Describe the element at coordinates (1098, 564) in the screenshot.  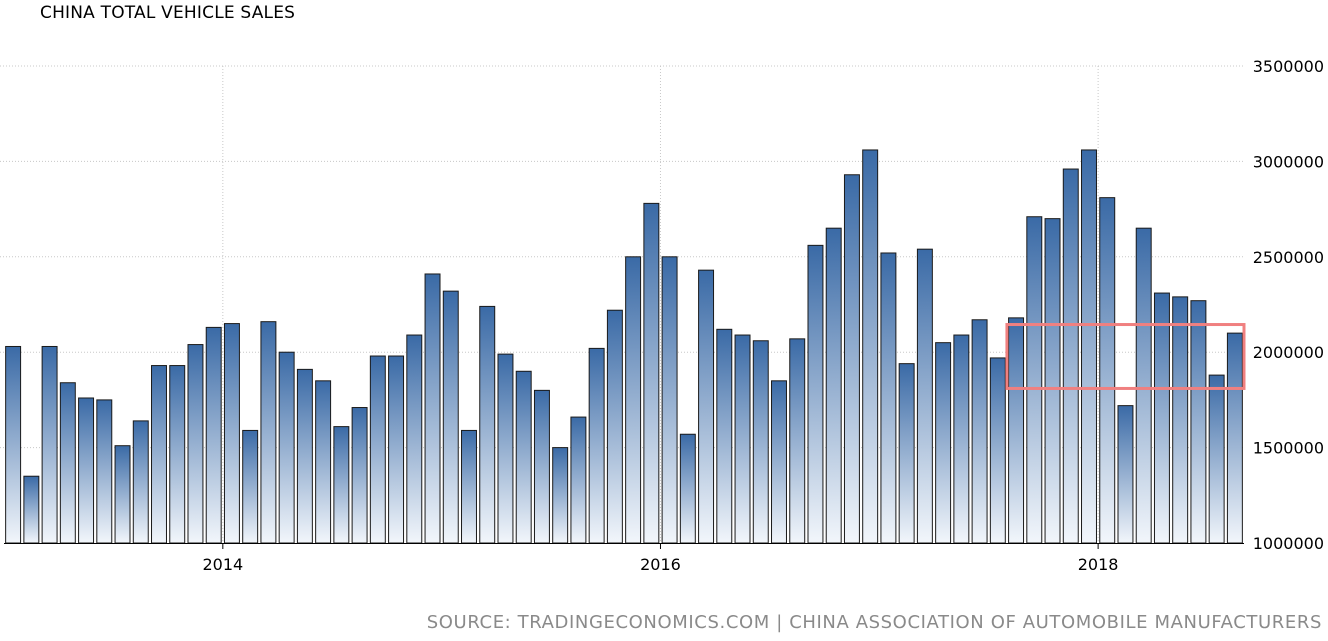
I see `x-tick-label: 2018` at that location.